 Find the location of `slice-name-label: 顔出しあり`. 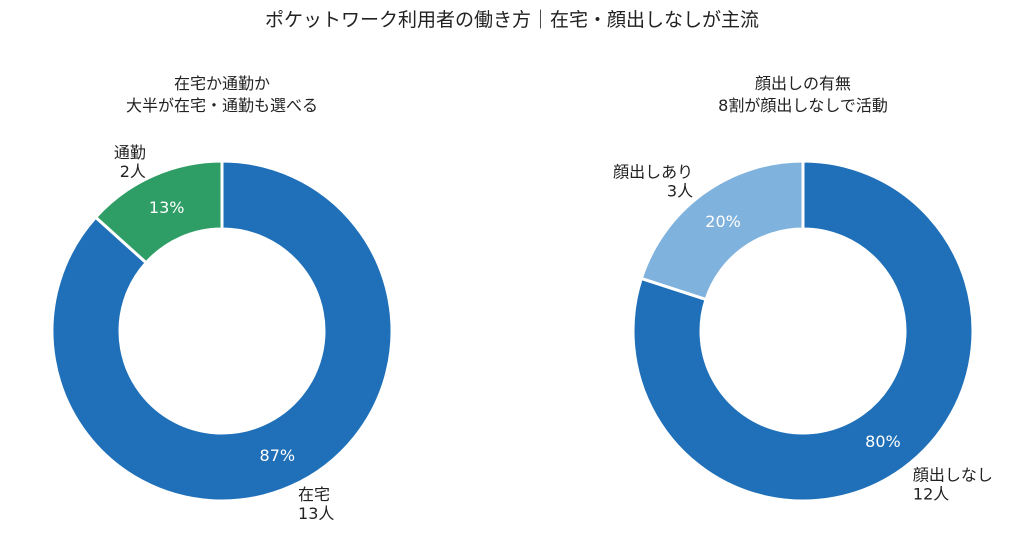

slice-name-label: 顔出しあり is located at coordinates (653, 172).